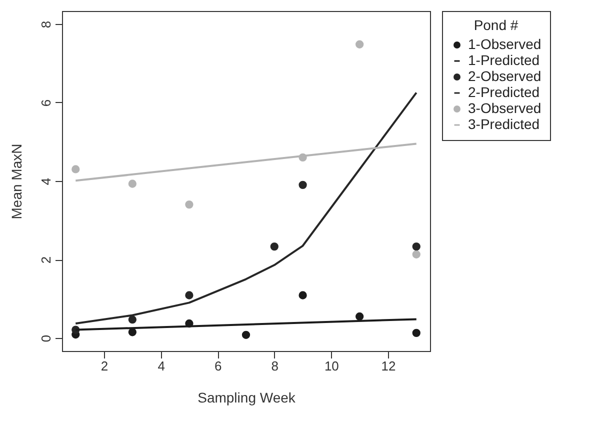  I want to click on x-tick-label: 2, so click(104, 366).